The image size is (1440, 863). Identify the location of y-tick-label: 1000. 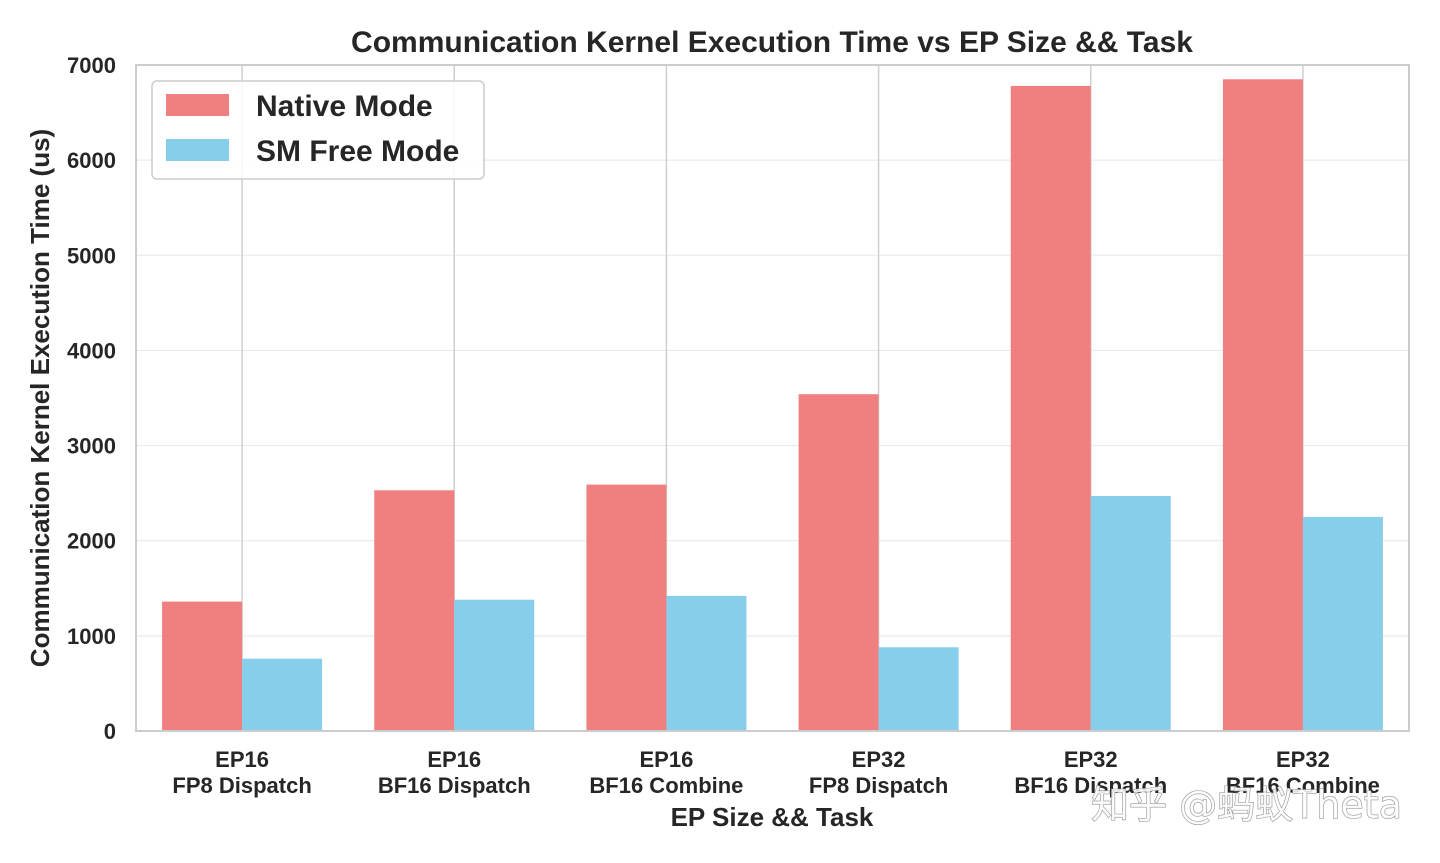
(91, 636).